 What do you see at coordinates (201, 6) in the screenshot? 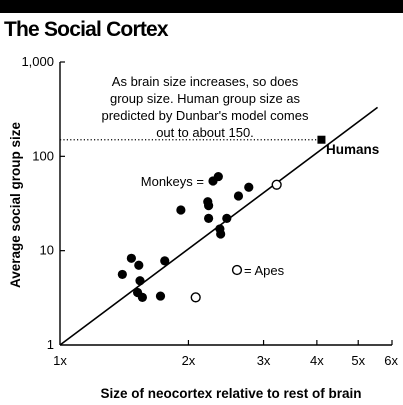
I see `top-rule` at bounding box center [201, 6].